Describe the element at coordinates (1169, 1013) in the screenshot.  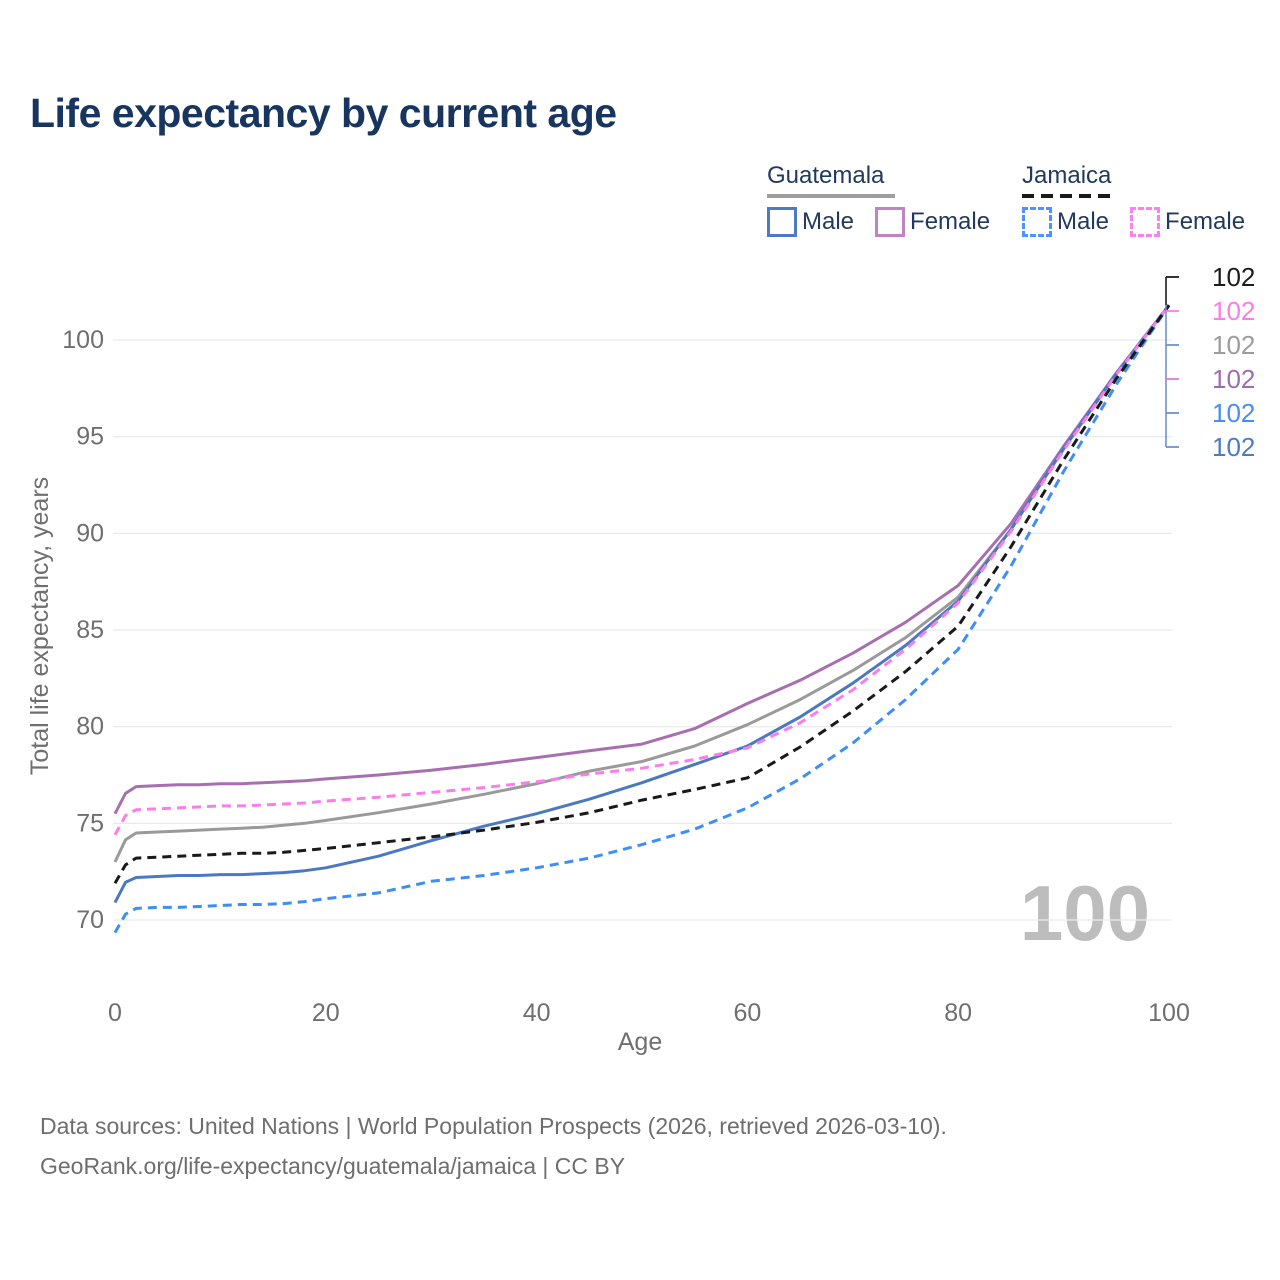
I see `x-tick-label: 100` at that location.